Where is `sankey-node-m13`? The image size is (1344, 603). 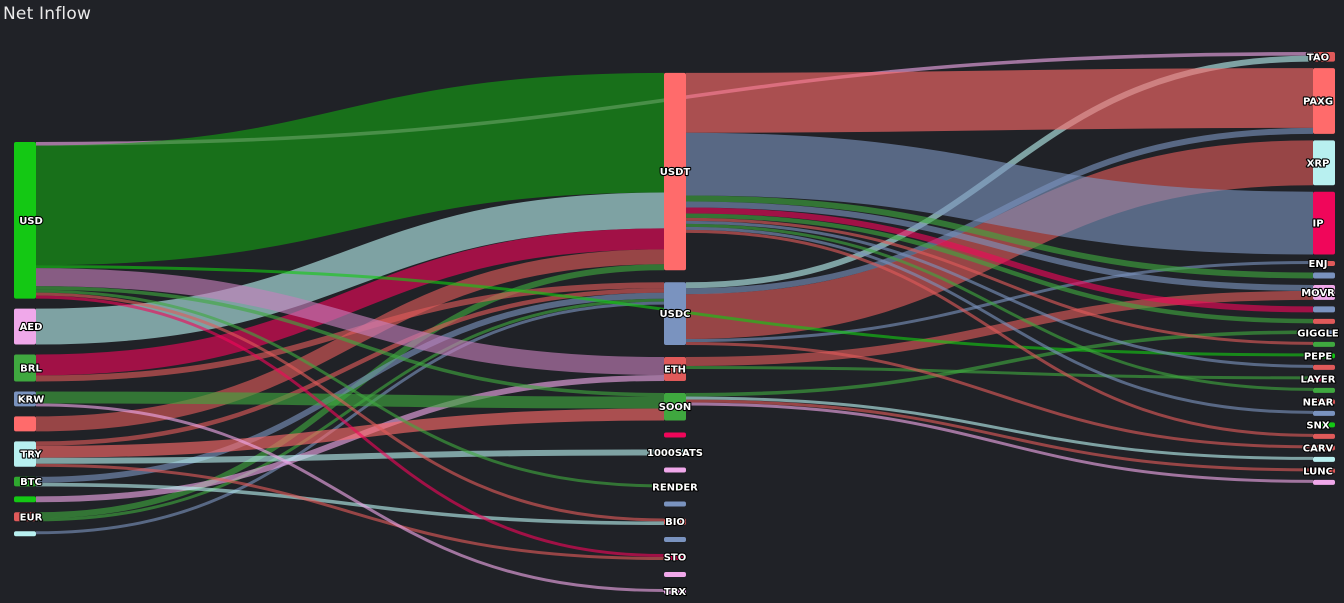
sankey-node-m13 is located at coordinates (675, 574).